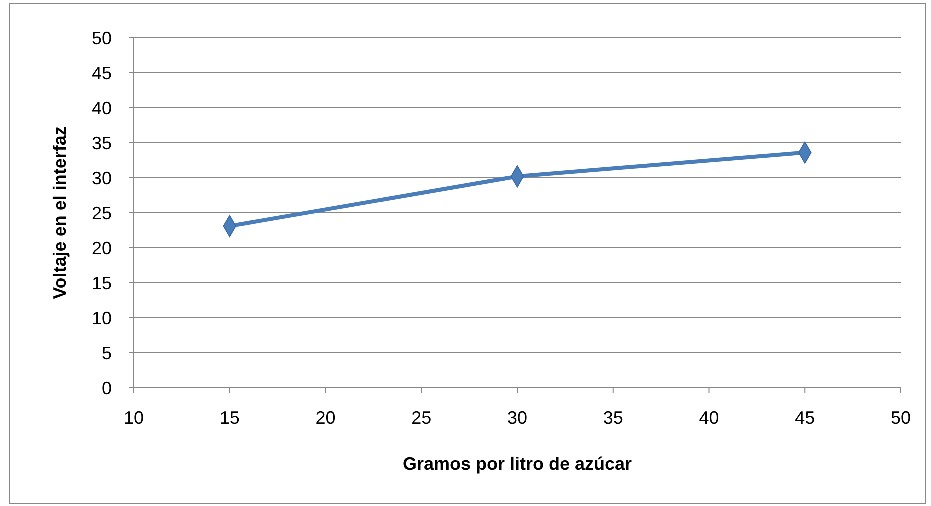 Image resolution: width=931 pixels, height=506 pixels. What do you see at coordinates (60, 213) in the screenshot?
I see `y-axis-title: Voltaje en el interfaz` at bounding box center [60, 213].